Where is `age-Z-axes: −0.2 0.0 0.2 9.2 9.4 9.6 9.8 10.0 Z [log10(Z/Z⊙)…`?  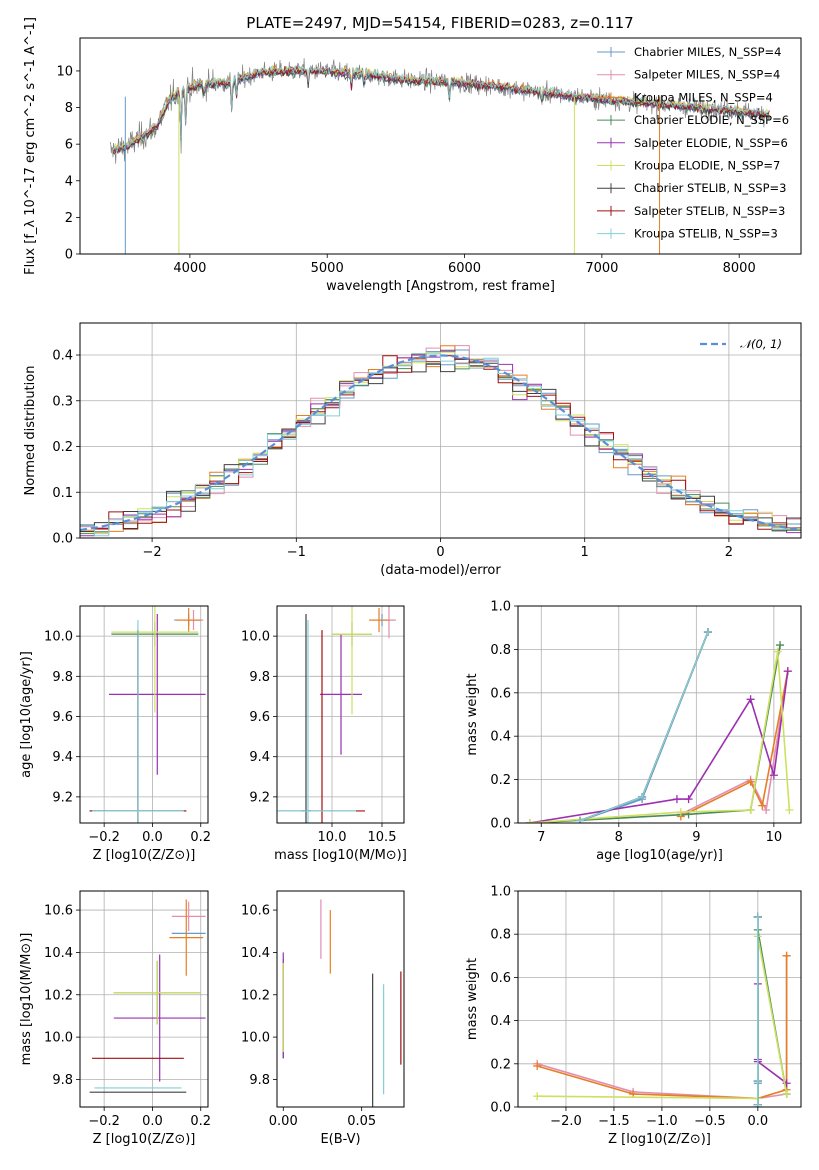
age-Z-axes: −0.2 0.0 0.2 9.2 9.4 9.6 9.8 10.0 Z [log10(Z/Z⊙)… is located at coordinates (115, 734).